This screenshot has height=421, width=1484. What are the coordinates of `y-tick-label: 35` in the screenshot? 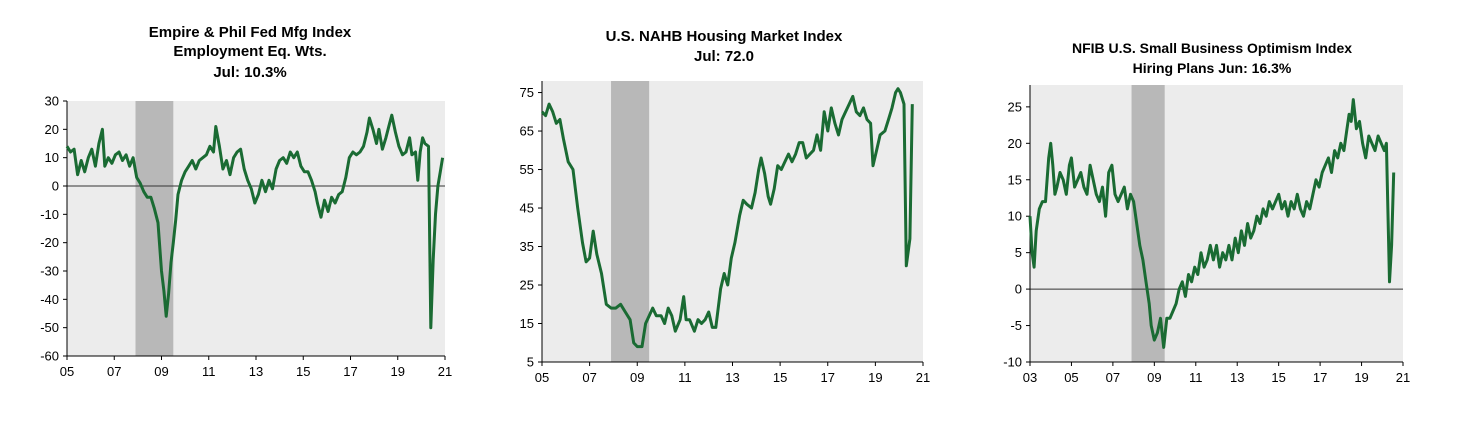 It's located at (527, 246).